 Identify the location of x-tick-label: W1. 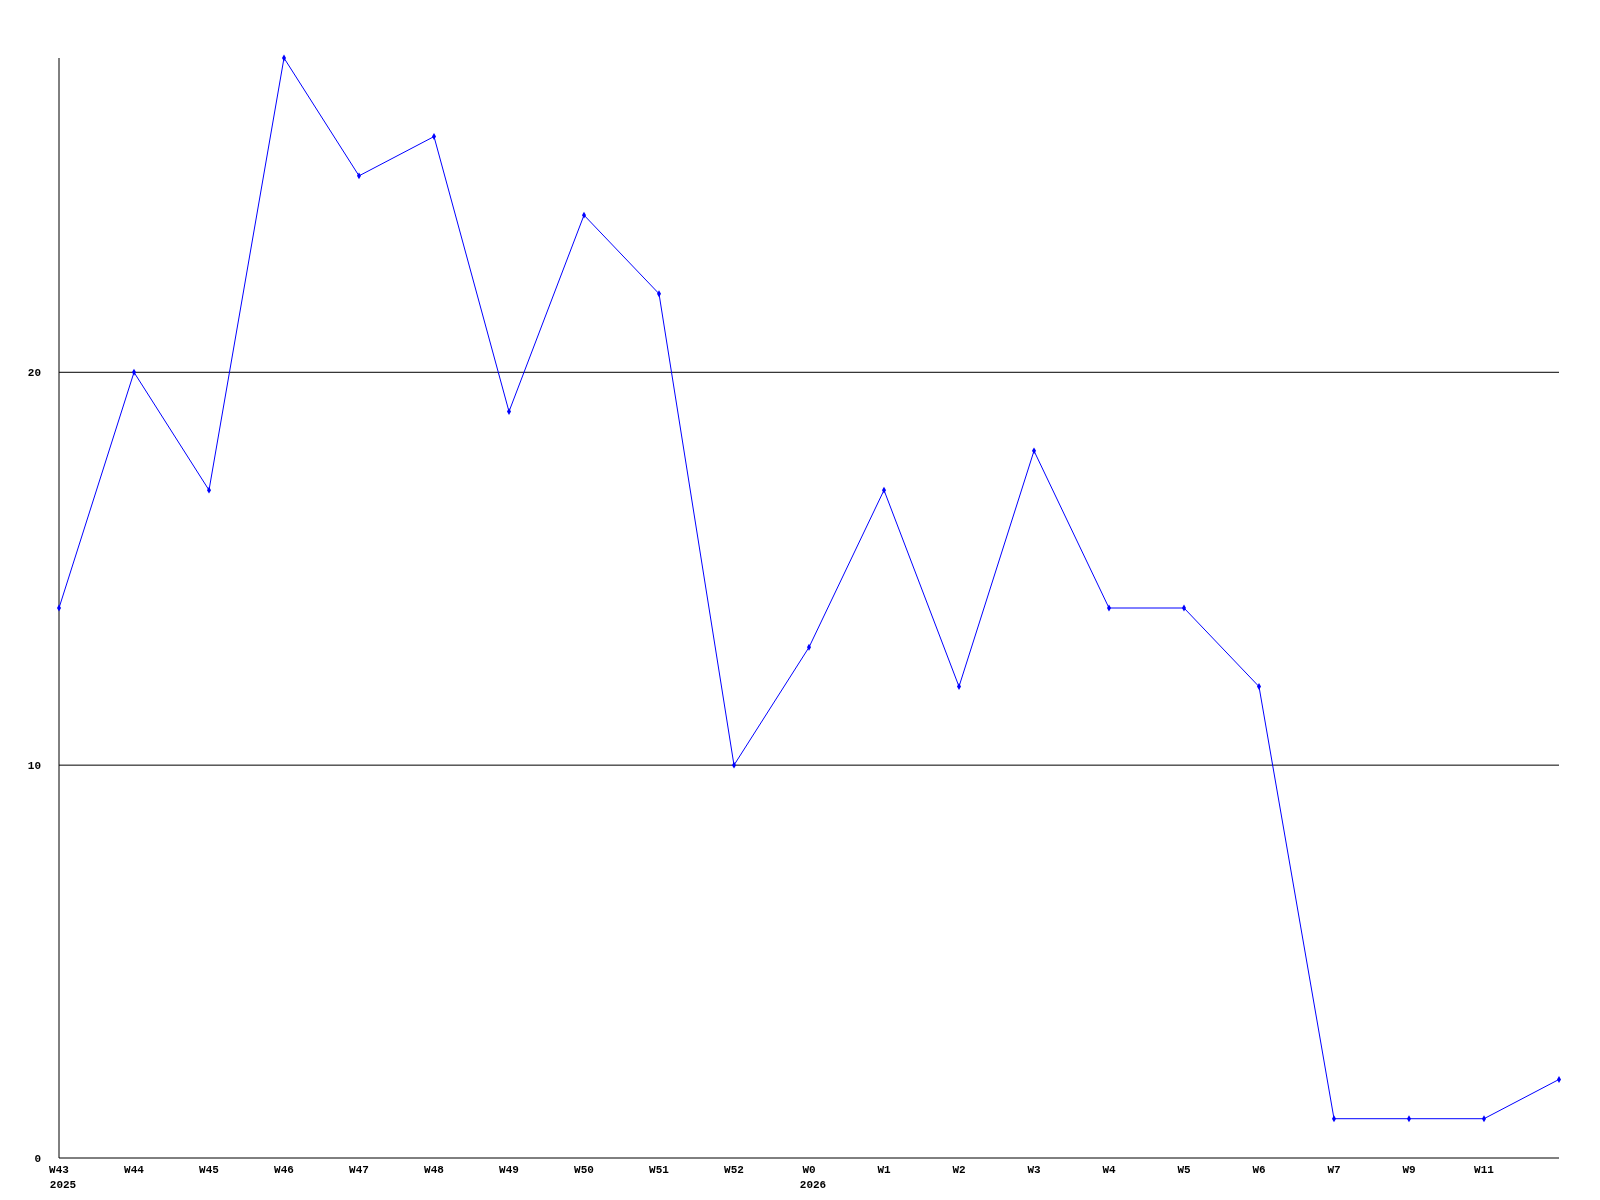
(884, 1170).